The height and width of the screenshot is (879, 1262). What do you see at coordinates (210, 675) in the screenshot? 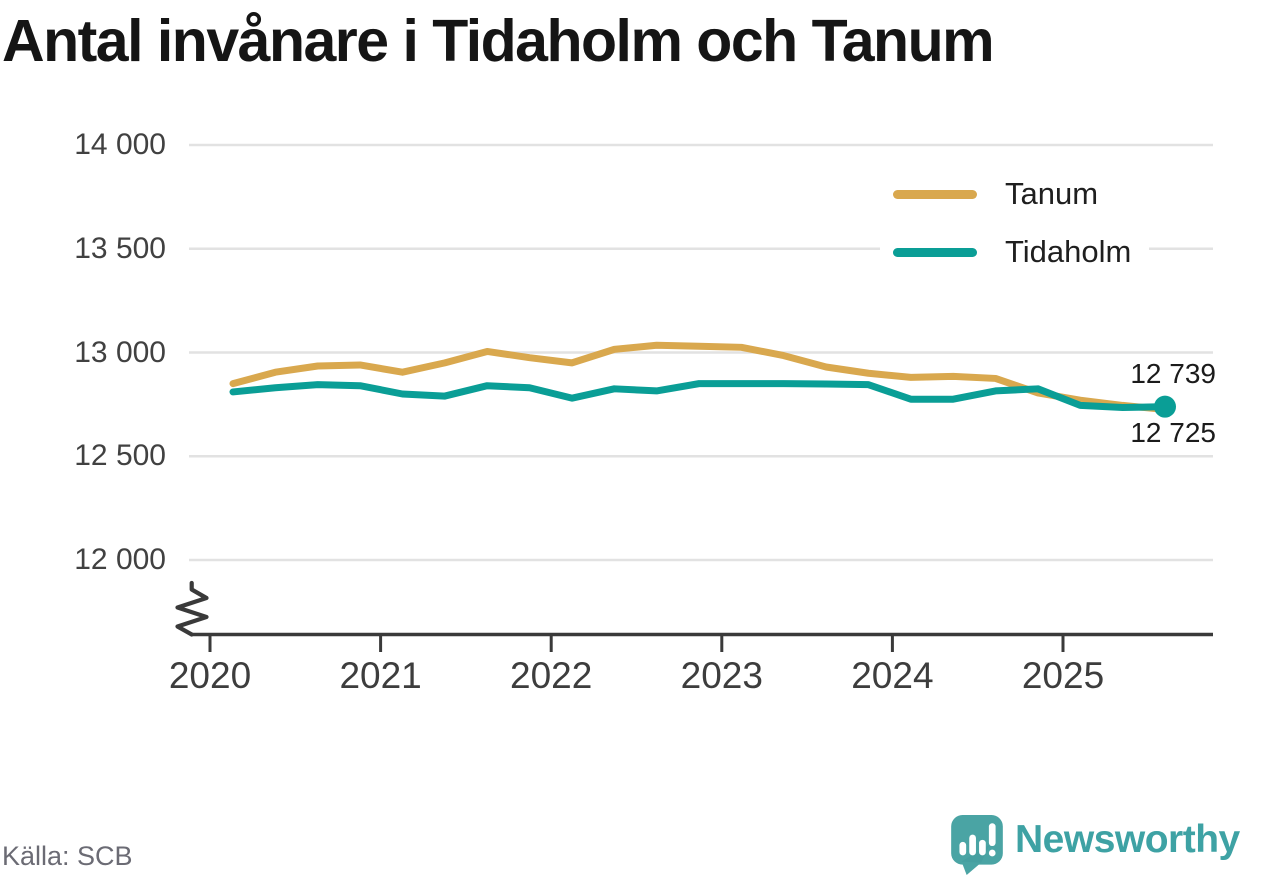
I see `x-tick-label: 2020` at bounding box center [210, 675].